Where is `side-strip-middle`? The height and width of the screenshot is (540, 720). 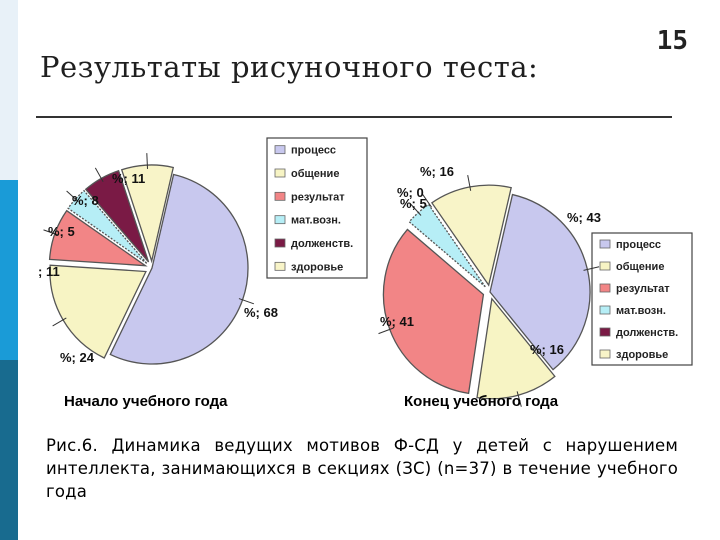 side-strip-middle is located at coordinates (9, 270).